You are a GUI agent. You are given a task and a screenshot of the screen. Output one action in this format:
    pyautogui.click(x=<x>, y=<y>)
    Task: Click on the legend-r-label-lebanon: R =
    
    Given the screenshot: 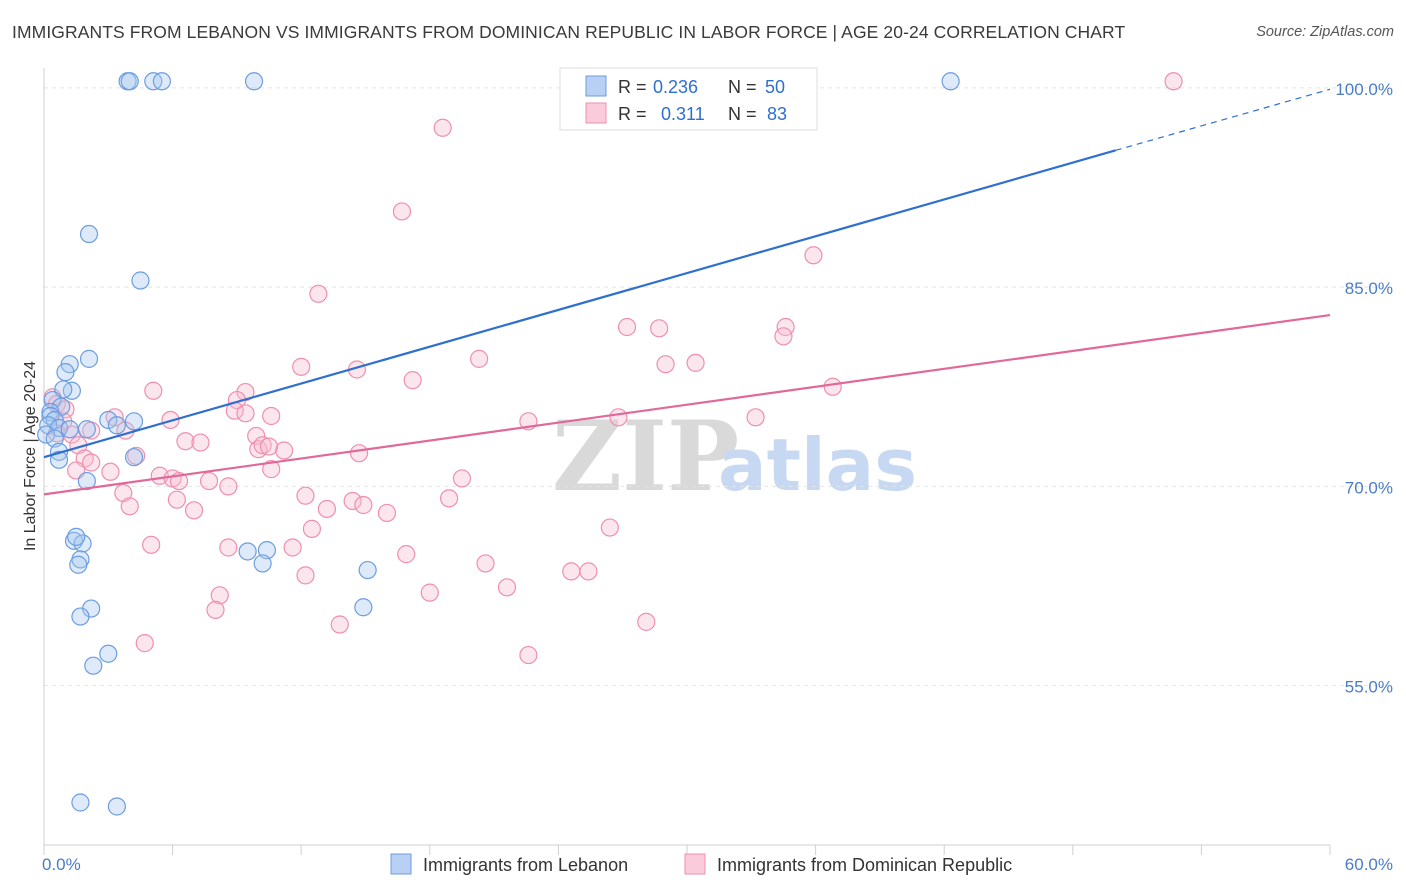 What is the action you would take?
    pyautogui.click(x=632, y=87)
    